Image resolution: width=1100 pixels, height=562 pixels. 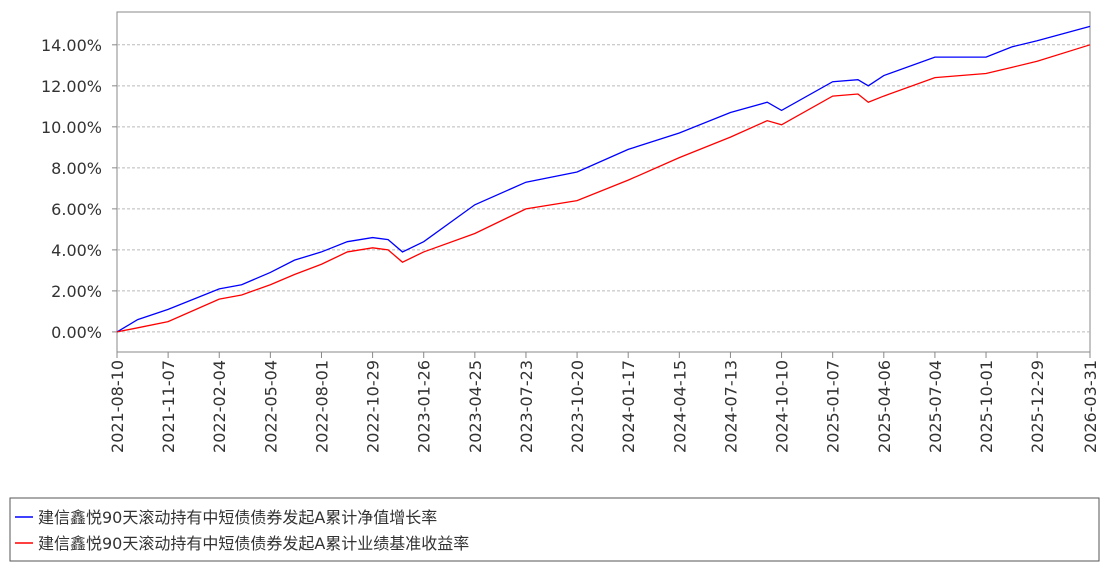 What do you see at coordinates (884, 406) in the screenshot?
I see `x-tick-label: 2025-04-06` at bounding box center [884, 406].